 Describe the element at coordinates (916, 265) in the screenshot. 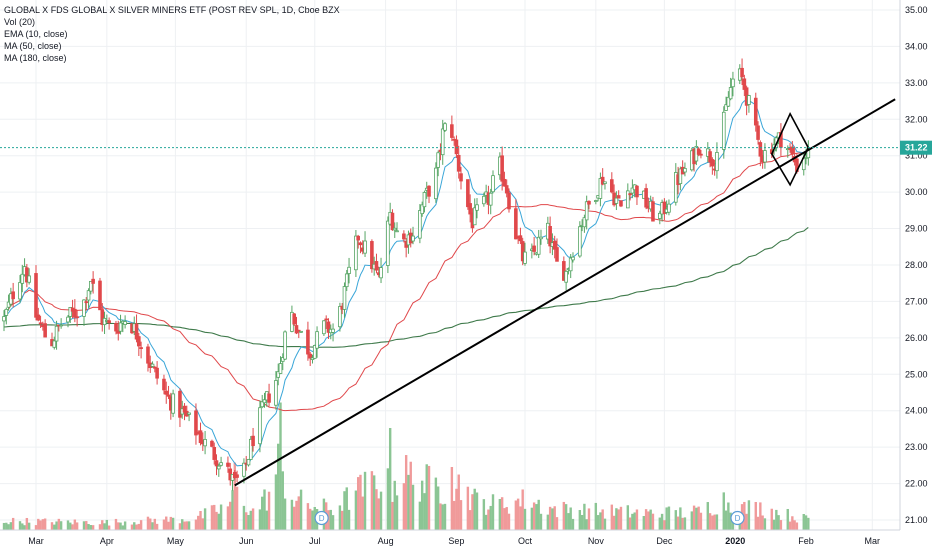

I see `y-tick-label: 28.00` at that location.